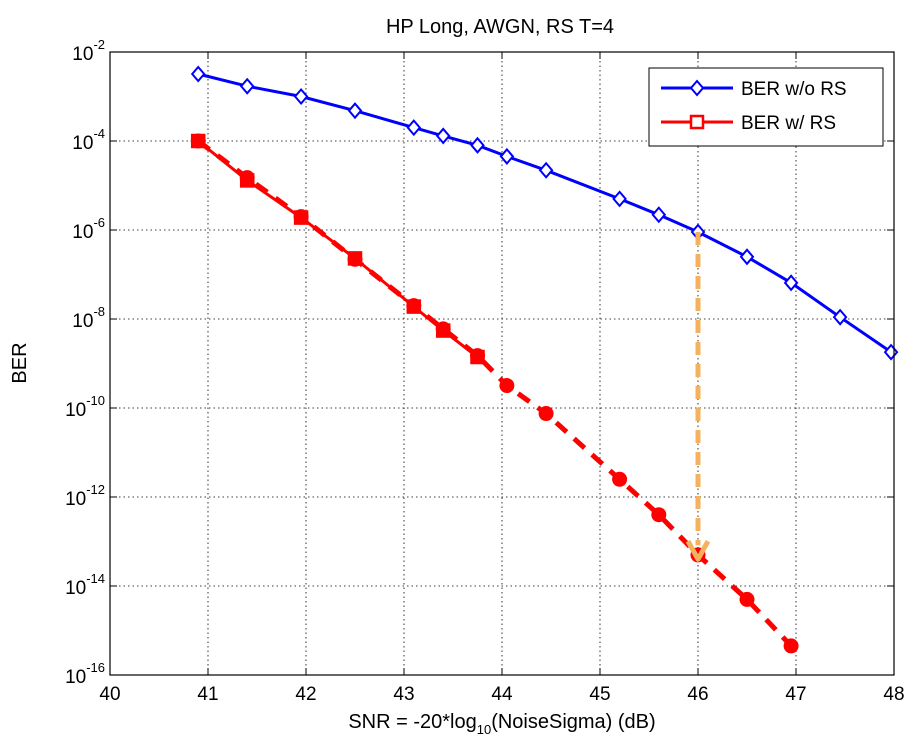 This screenshot has height=740, width=908. Describe the element at coordinates (305, 694) in the screenshot. I see `x-tick-label: 42` at that location.